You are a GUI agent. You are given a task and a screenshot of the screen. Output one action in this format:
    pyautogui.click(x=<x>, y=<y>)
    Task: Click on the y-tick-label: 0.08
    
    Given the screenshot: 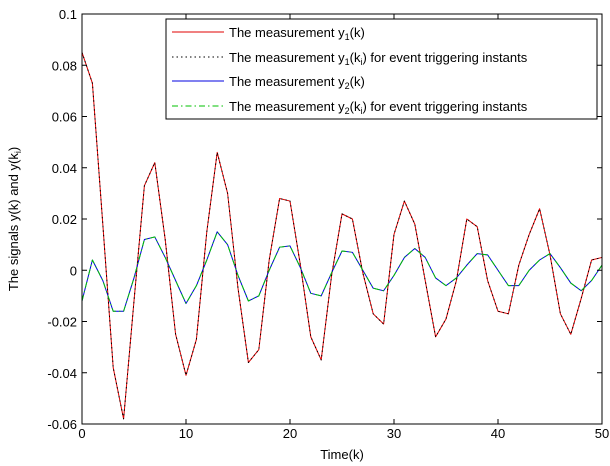 What is the action you would take?
    pyautogui.click(x=64, y=65)
    